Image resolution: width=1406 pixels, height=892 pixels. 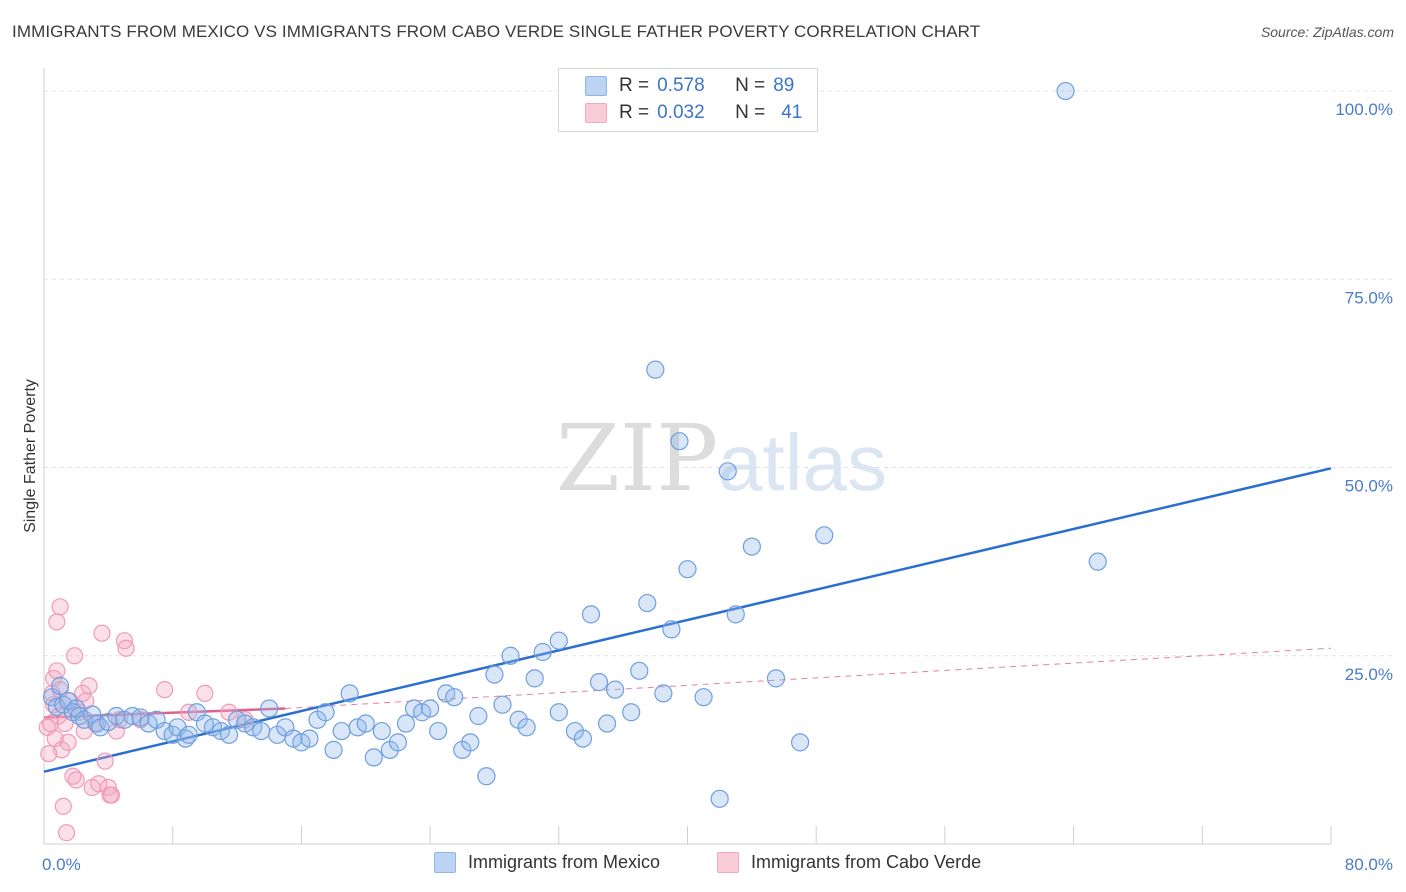 I want to click on y-axis-label: Single Father Poverty, so click(x=30, y=456).